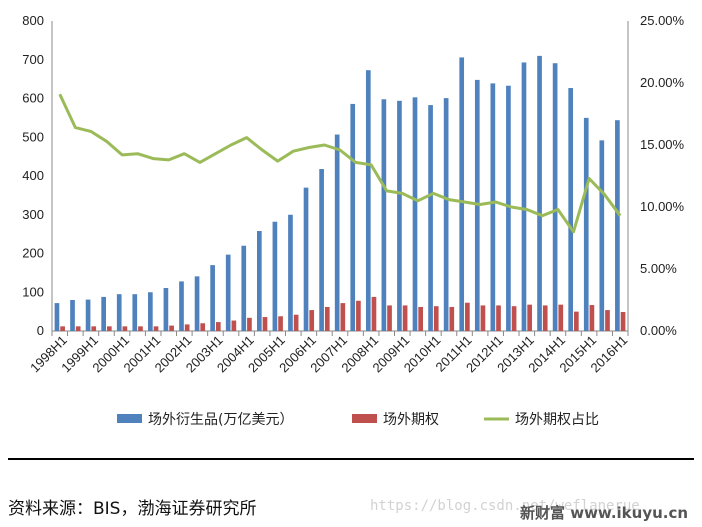 Image resolution: width=702 pixels, height=527 pixels. Describe the element at coordinates (557, 420) in the screenshot. I see `legend-label-2: 场外期权占比` at that location.